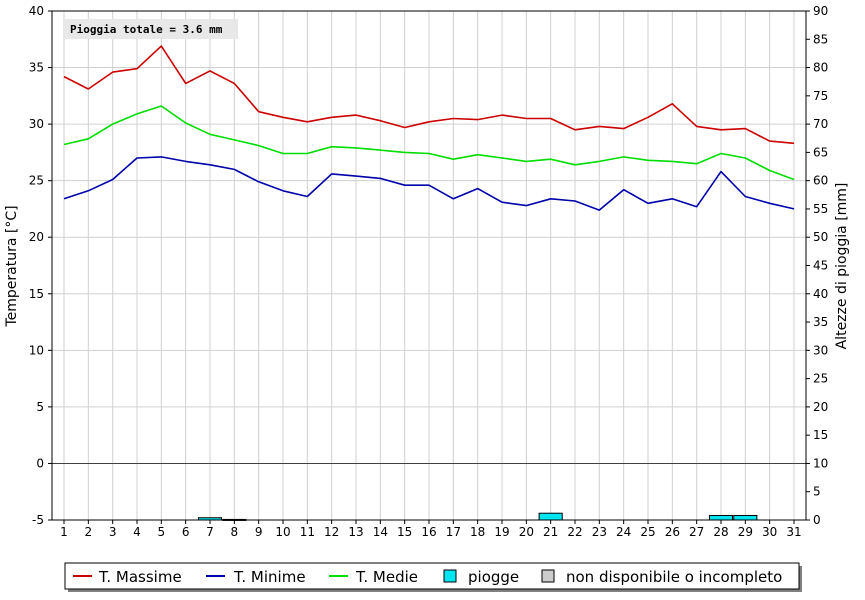  What do you see at coordinates (820, 68) in the screenshot?
I see `right-tick-label-80: 80` at bounding box center [820, 68].